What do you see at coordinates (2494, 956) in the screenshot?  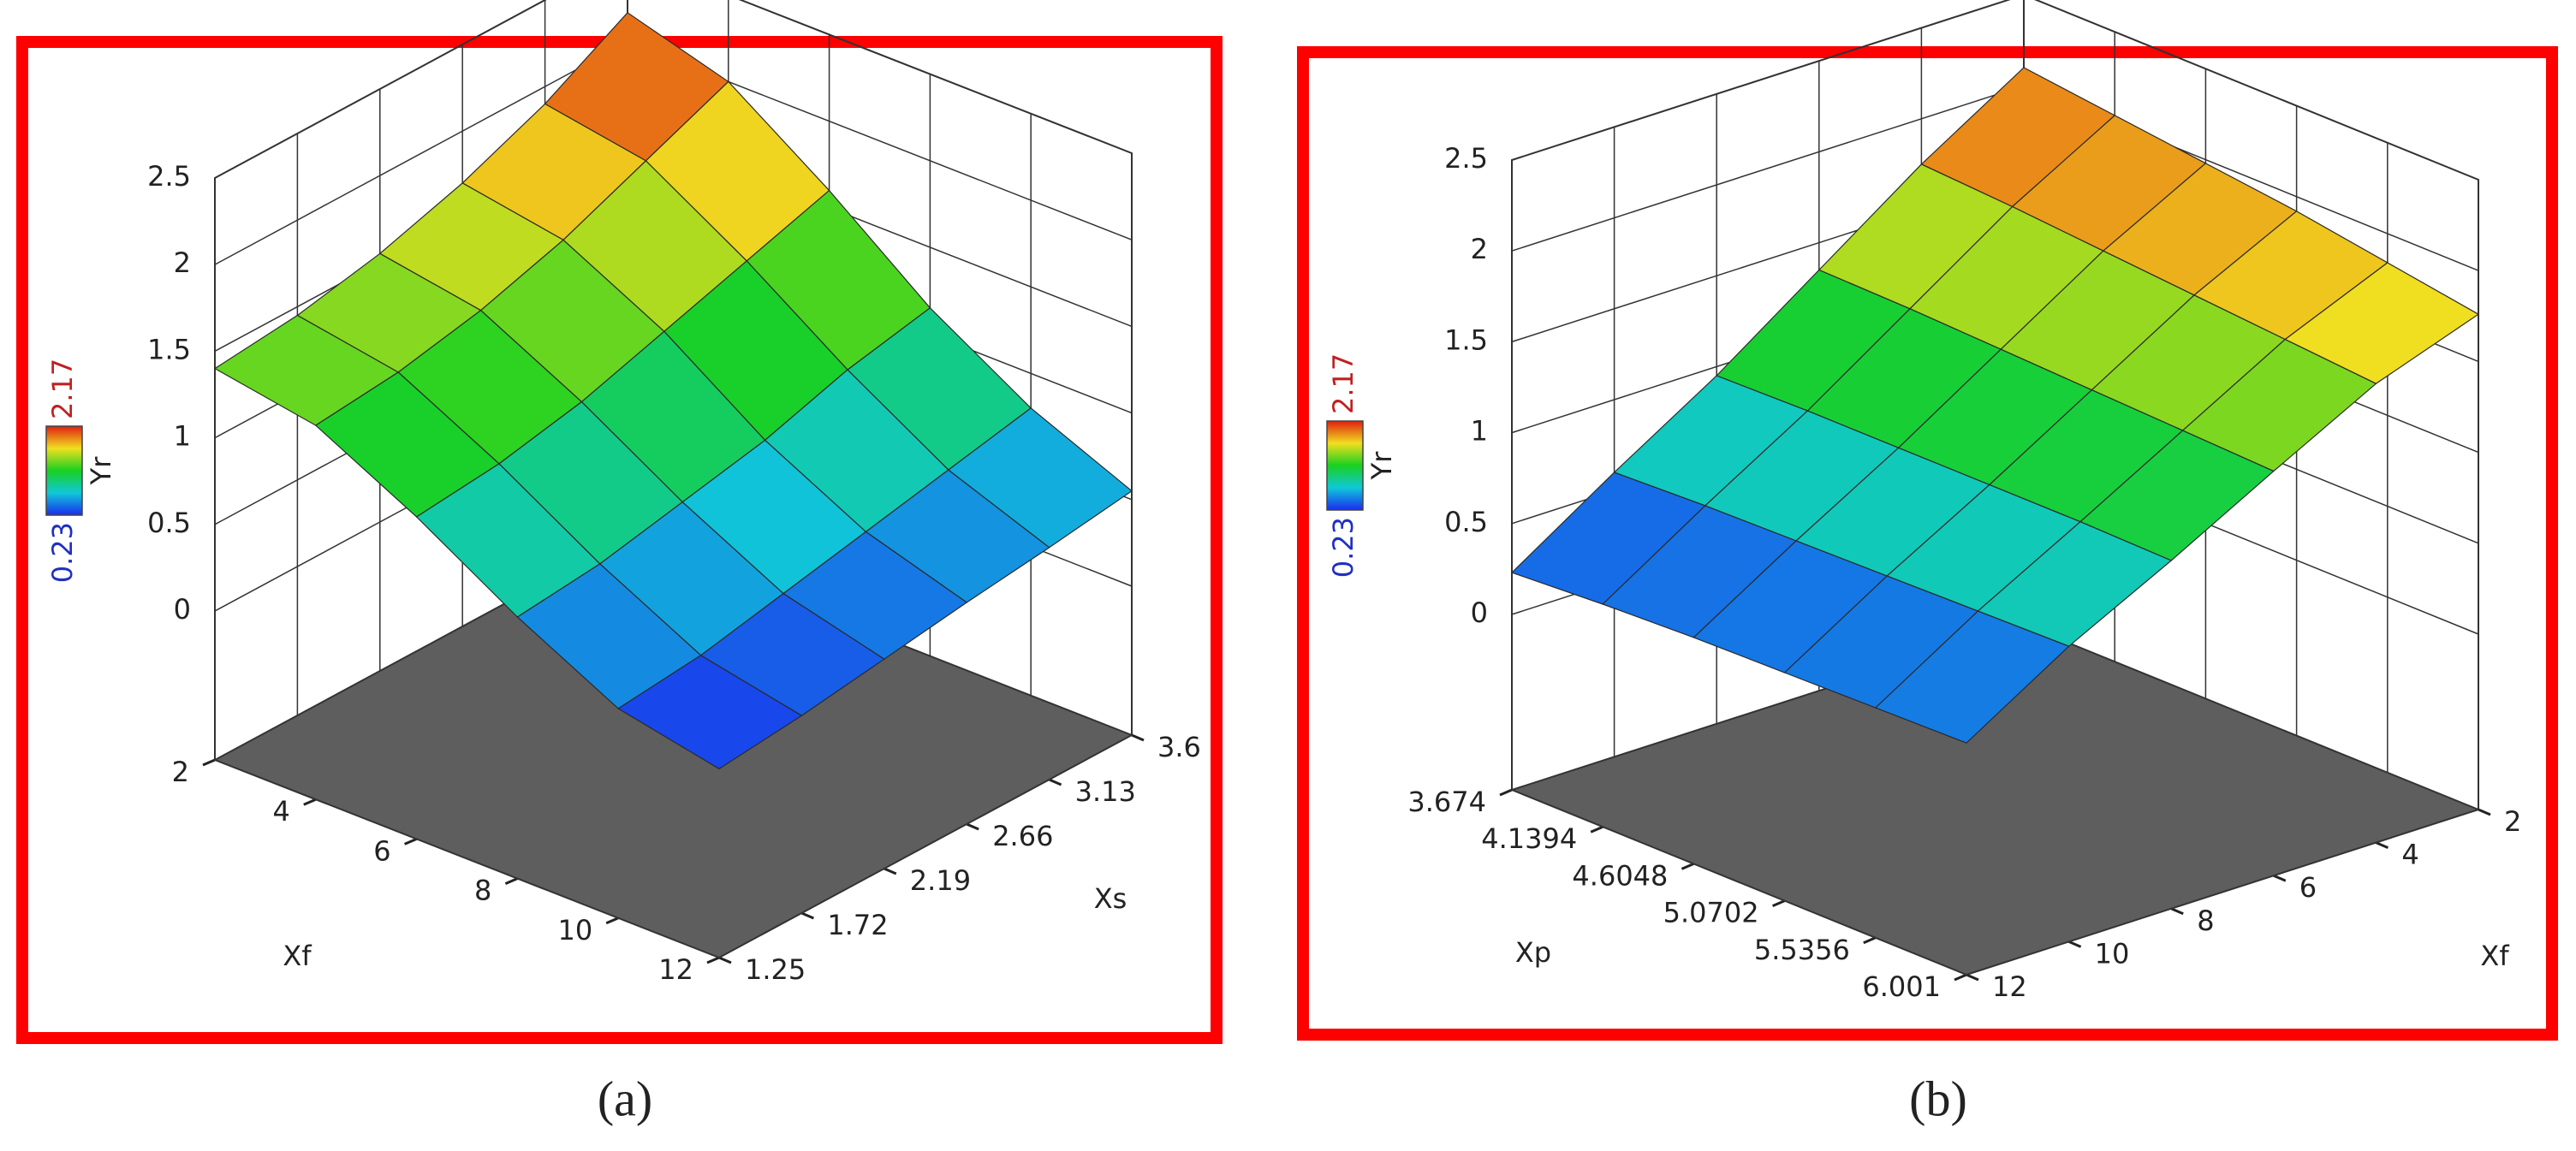 I see `y-axis-label: Xf` at bounding box center [2494, 956].